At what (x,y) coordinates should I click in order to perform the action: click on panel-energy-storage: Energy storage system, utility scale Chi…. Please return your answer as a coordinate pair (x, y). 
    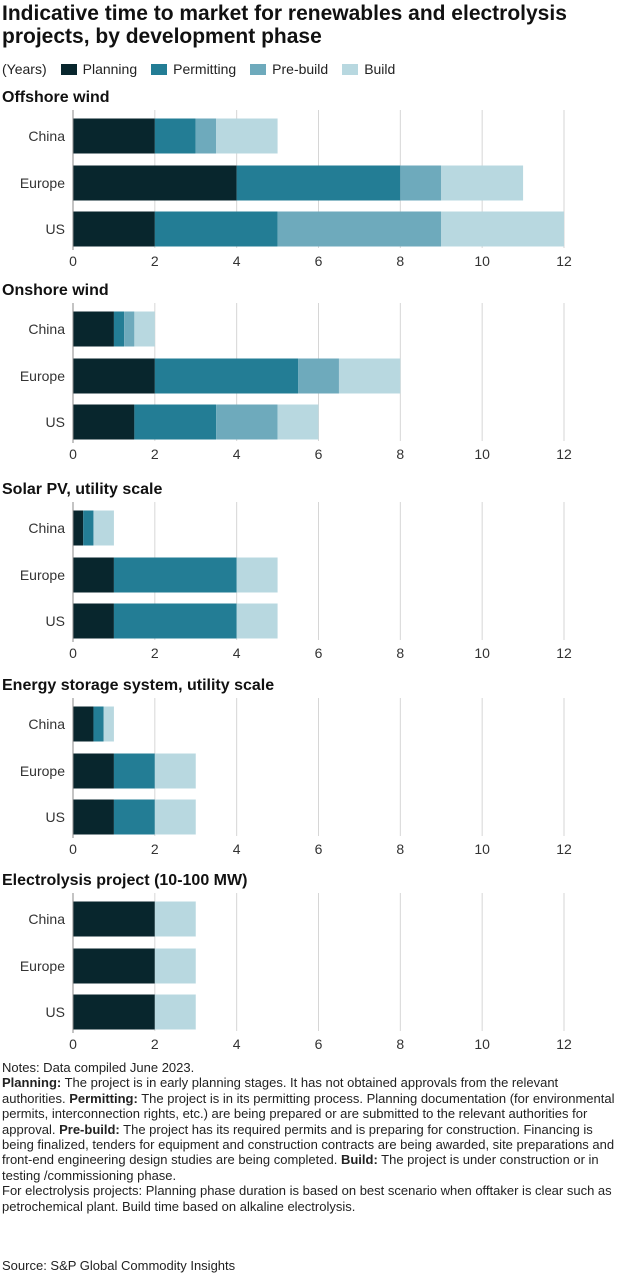
    Looking at the image, I should click on (313, 771).